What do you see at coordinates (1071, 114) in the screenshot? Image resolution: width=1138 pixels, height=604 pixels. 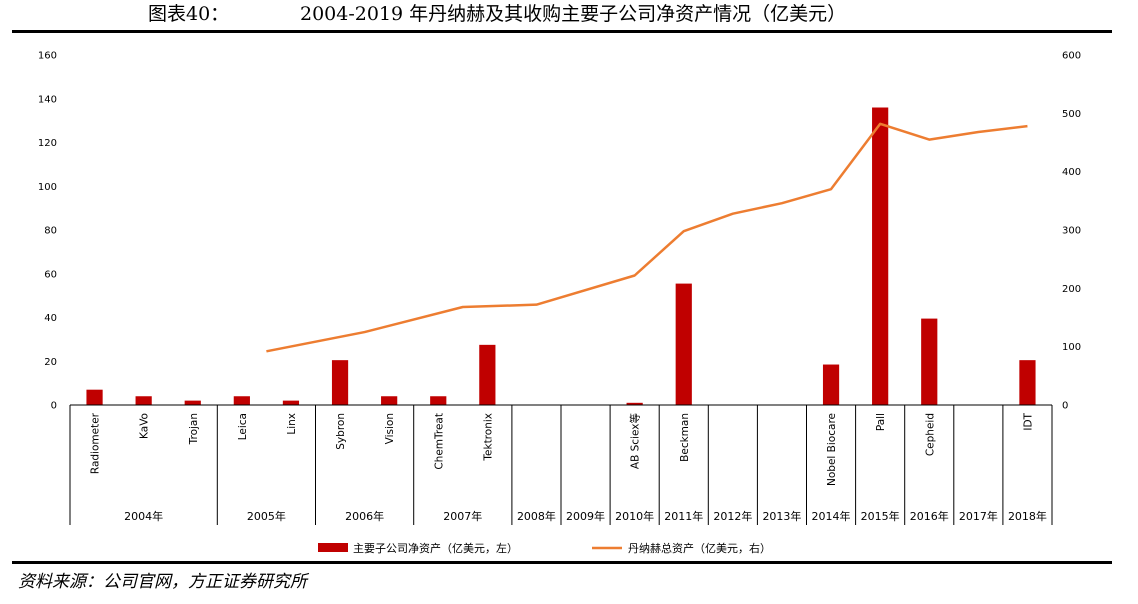 I see `right-axis-tick-label: 500` at bounding box center [1071, 114].